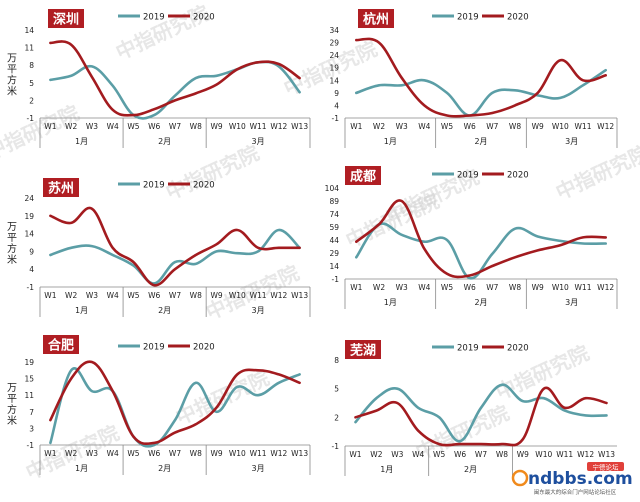  Describe the element at coordinates (29, 48) in the screenshot. I see `y-tick-label: 11` at that location.